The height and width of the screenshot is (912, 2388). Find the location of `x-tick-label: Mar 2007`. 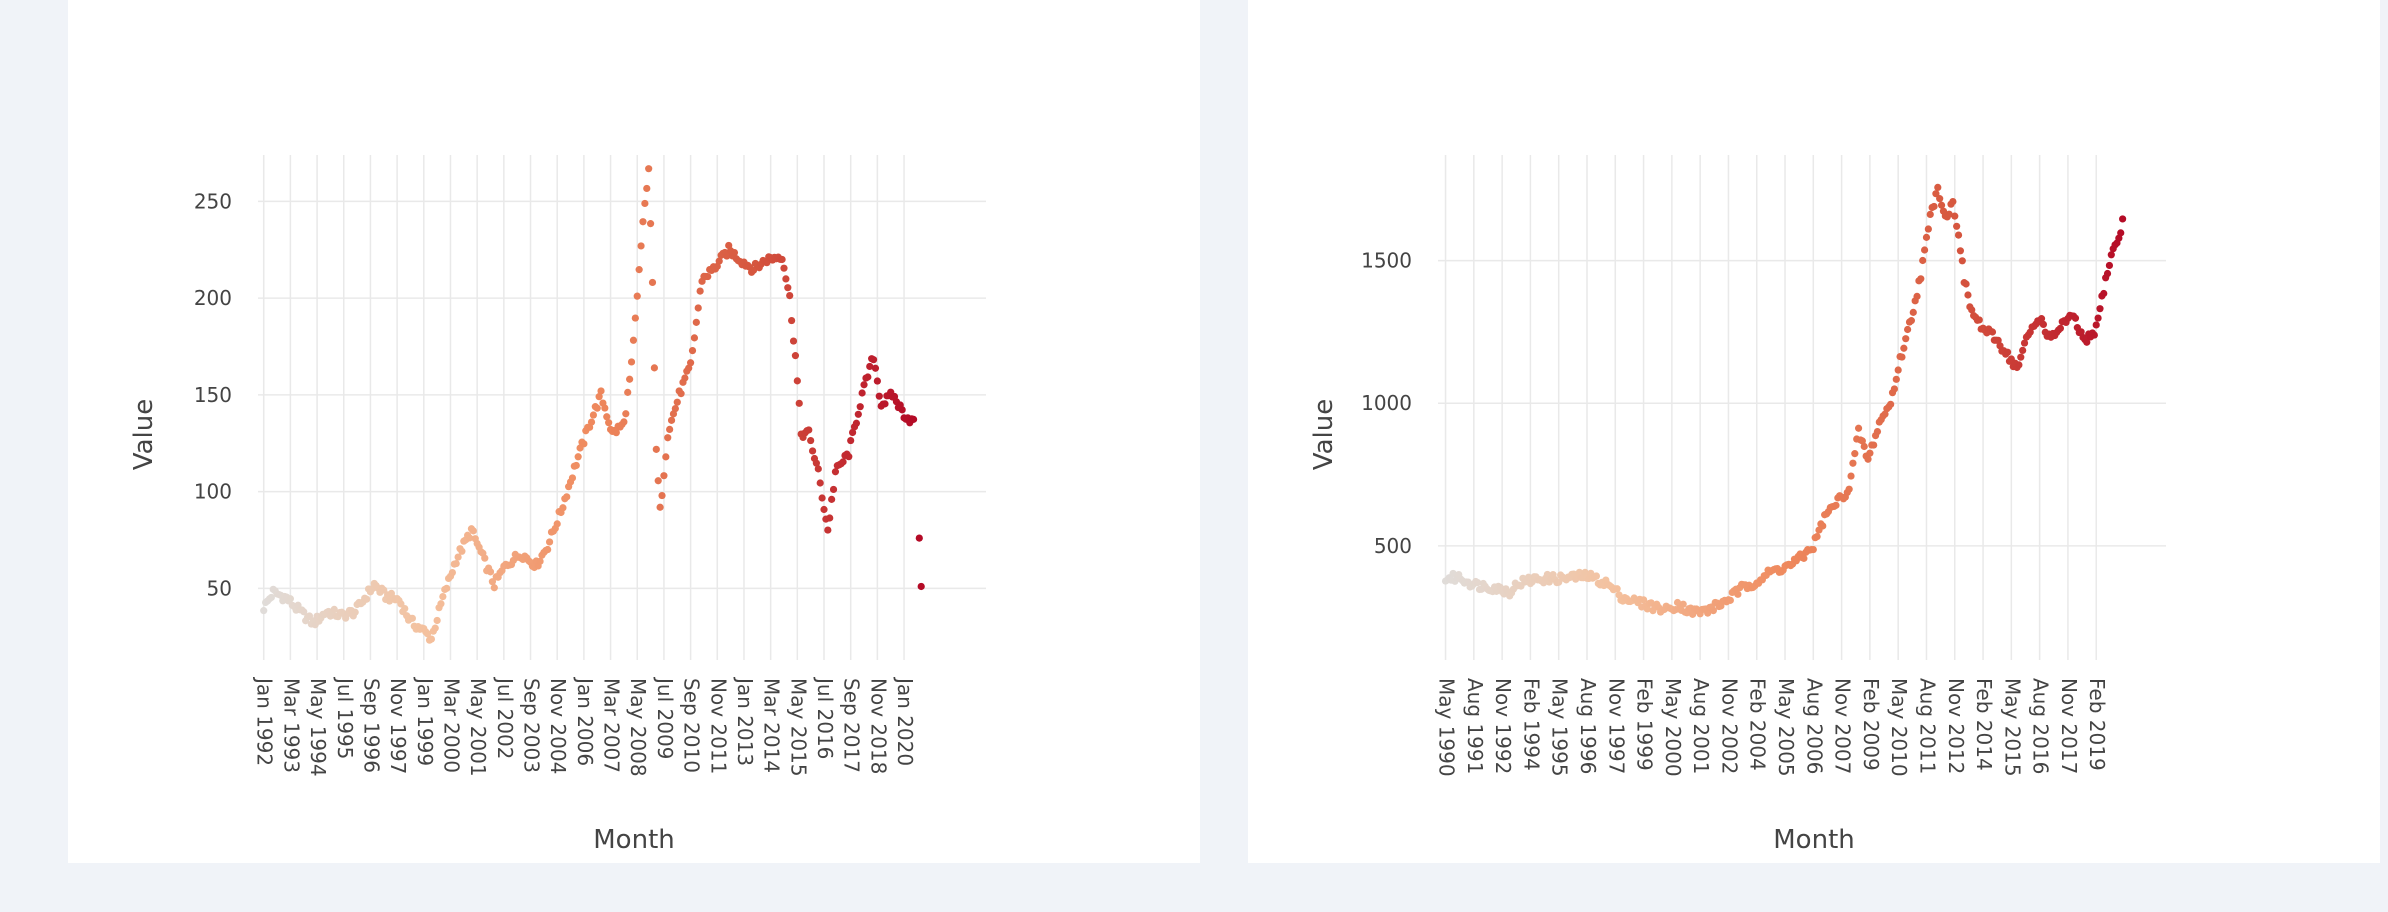

x-tick-label: Mar 2007 is located at coordinates (612, 725).